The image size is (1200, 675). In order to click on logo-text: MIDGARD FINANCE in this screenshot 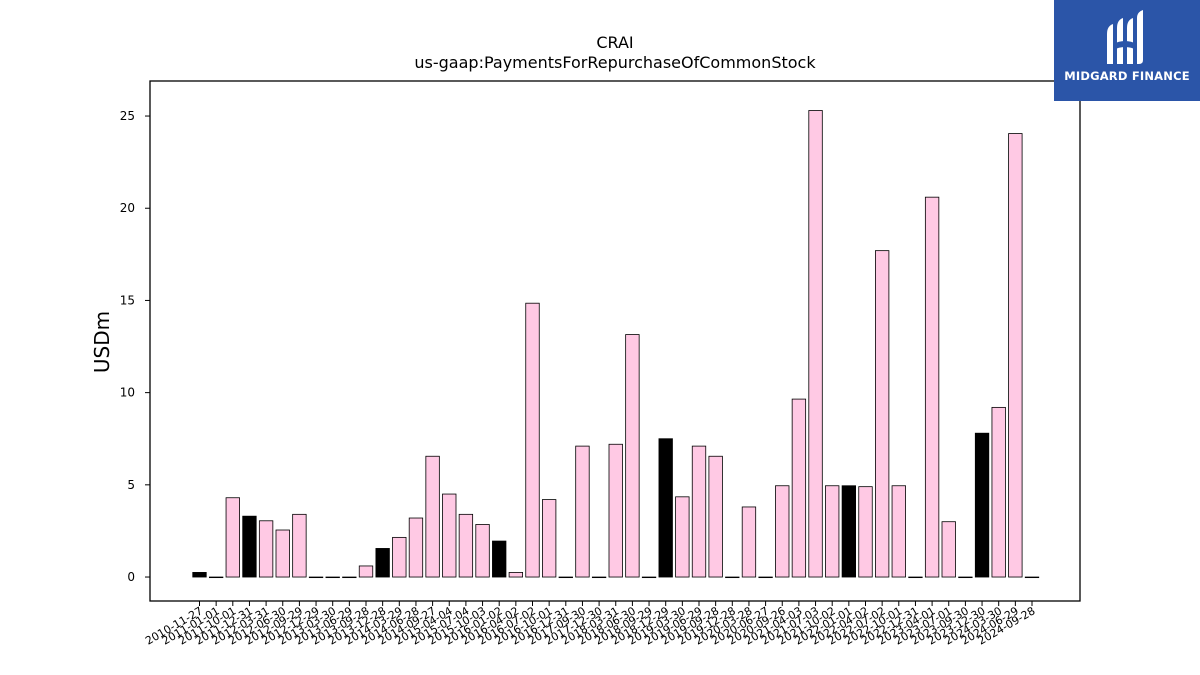, I will do `click(1127, 76)`.